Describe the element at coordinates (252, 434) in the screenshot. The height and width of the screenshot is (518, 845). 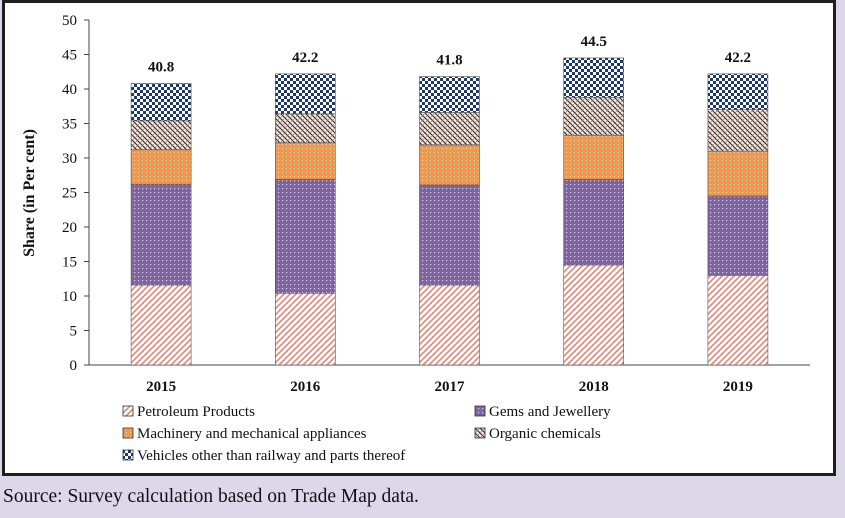
I see `legend-label-machinery-and-mechanical-appliances: Machinery and mechanical appliances` at that location.